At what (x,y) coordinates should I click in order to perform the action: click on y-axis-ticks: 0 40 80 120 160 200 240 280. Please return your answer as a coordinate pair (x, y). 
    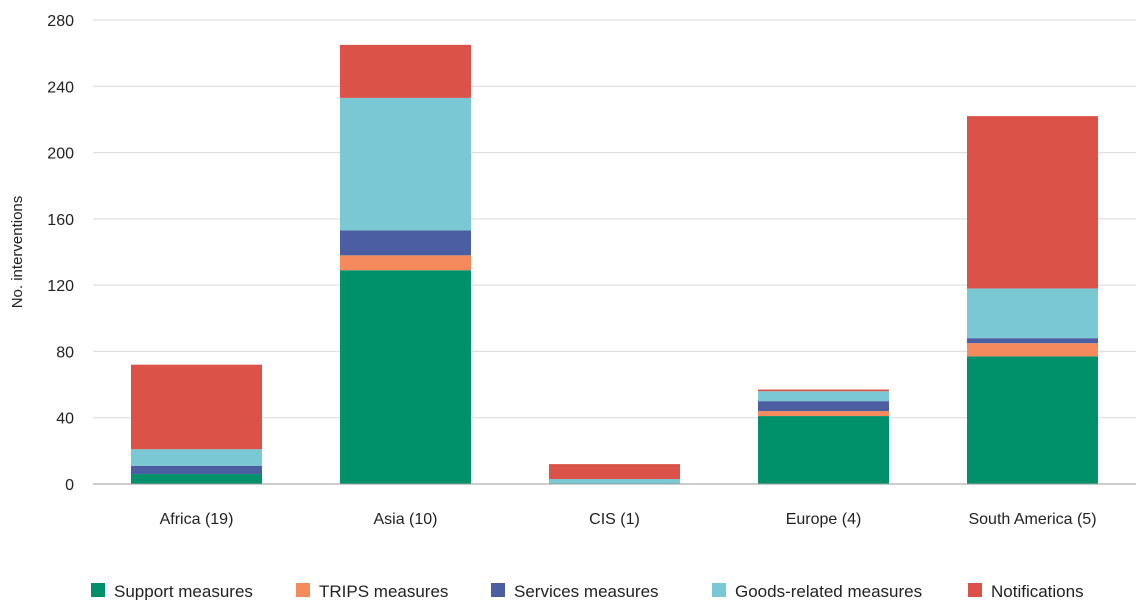
    Looking at the image, I should click on (60, 253).